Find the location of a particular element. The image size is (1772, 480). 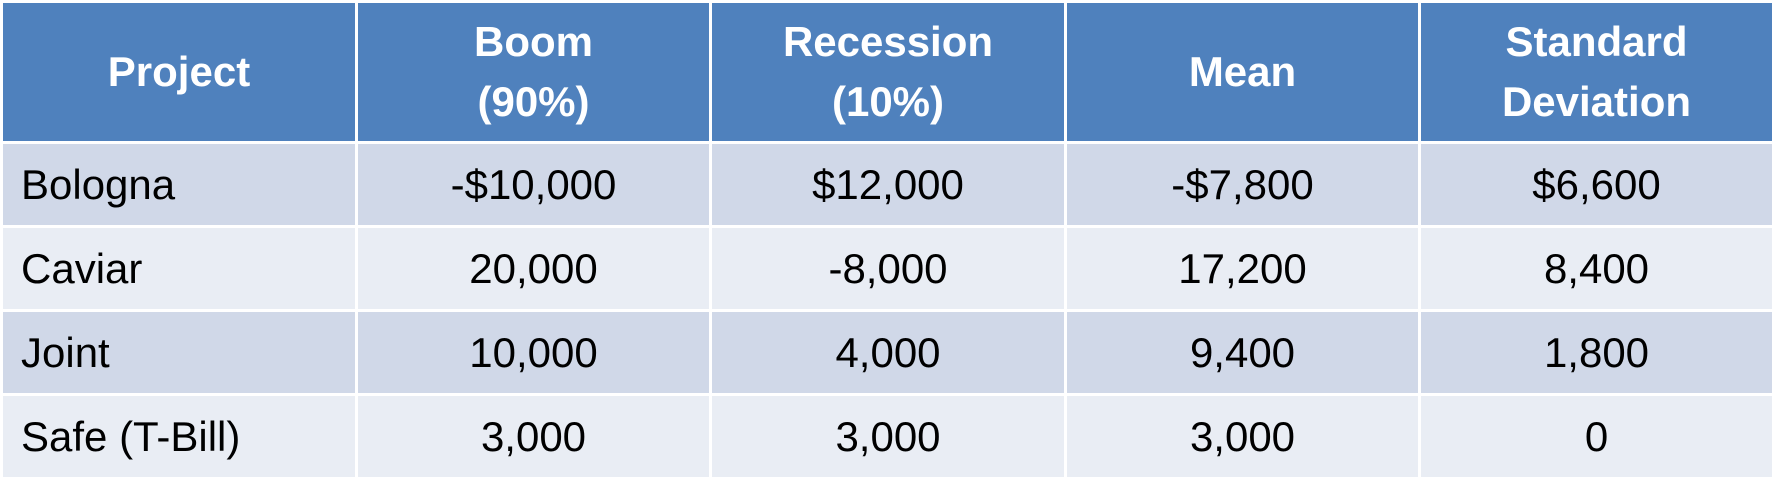

header-std-dev: Standard Deviation is located at coordinates (1595, 72).